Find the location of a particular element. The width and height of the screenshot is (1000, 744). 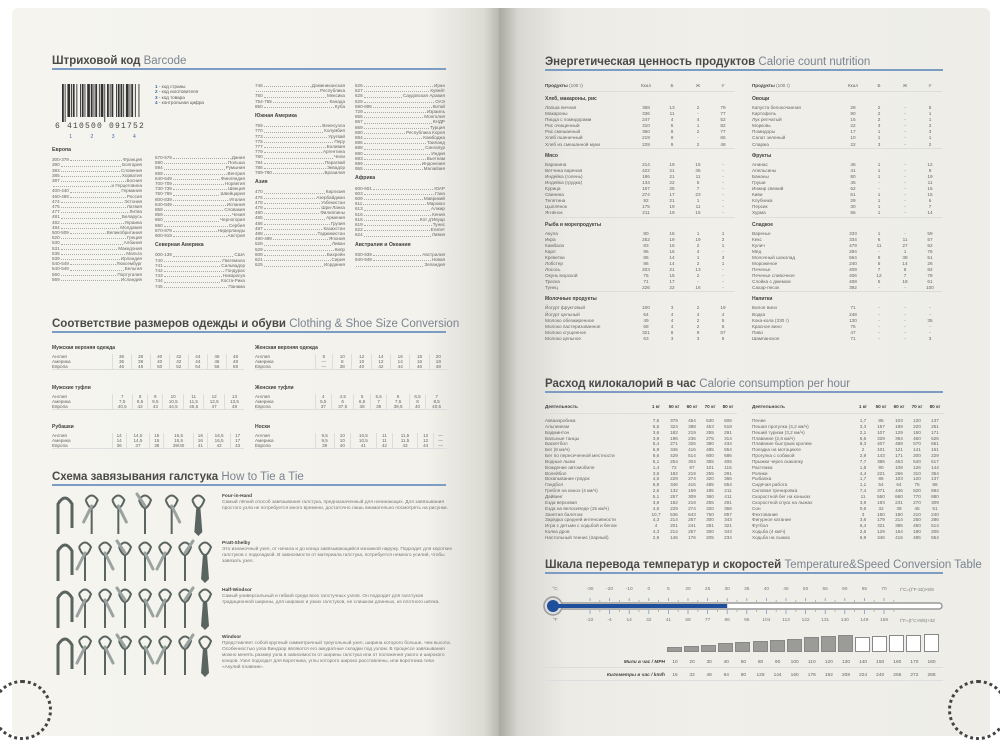

kcal-value: 3,6 is located at coordinates (656, 473).